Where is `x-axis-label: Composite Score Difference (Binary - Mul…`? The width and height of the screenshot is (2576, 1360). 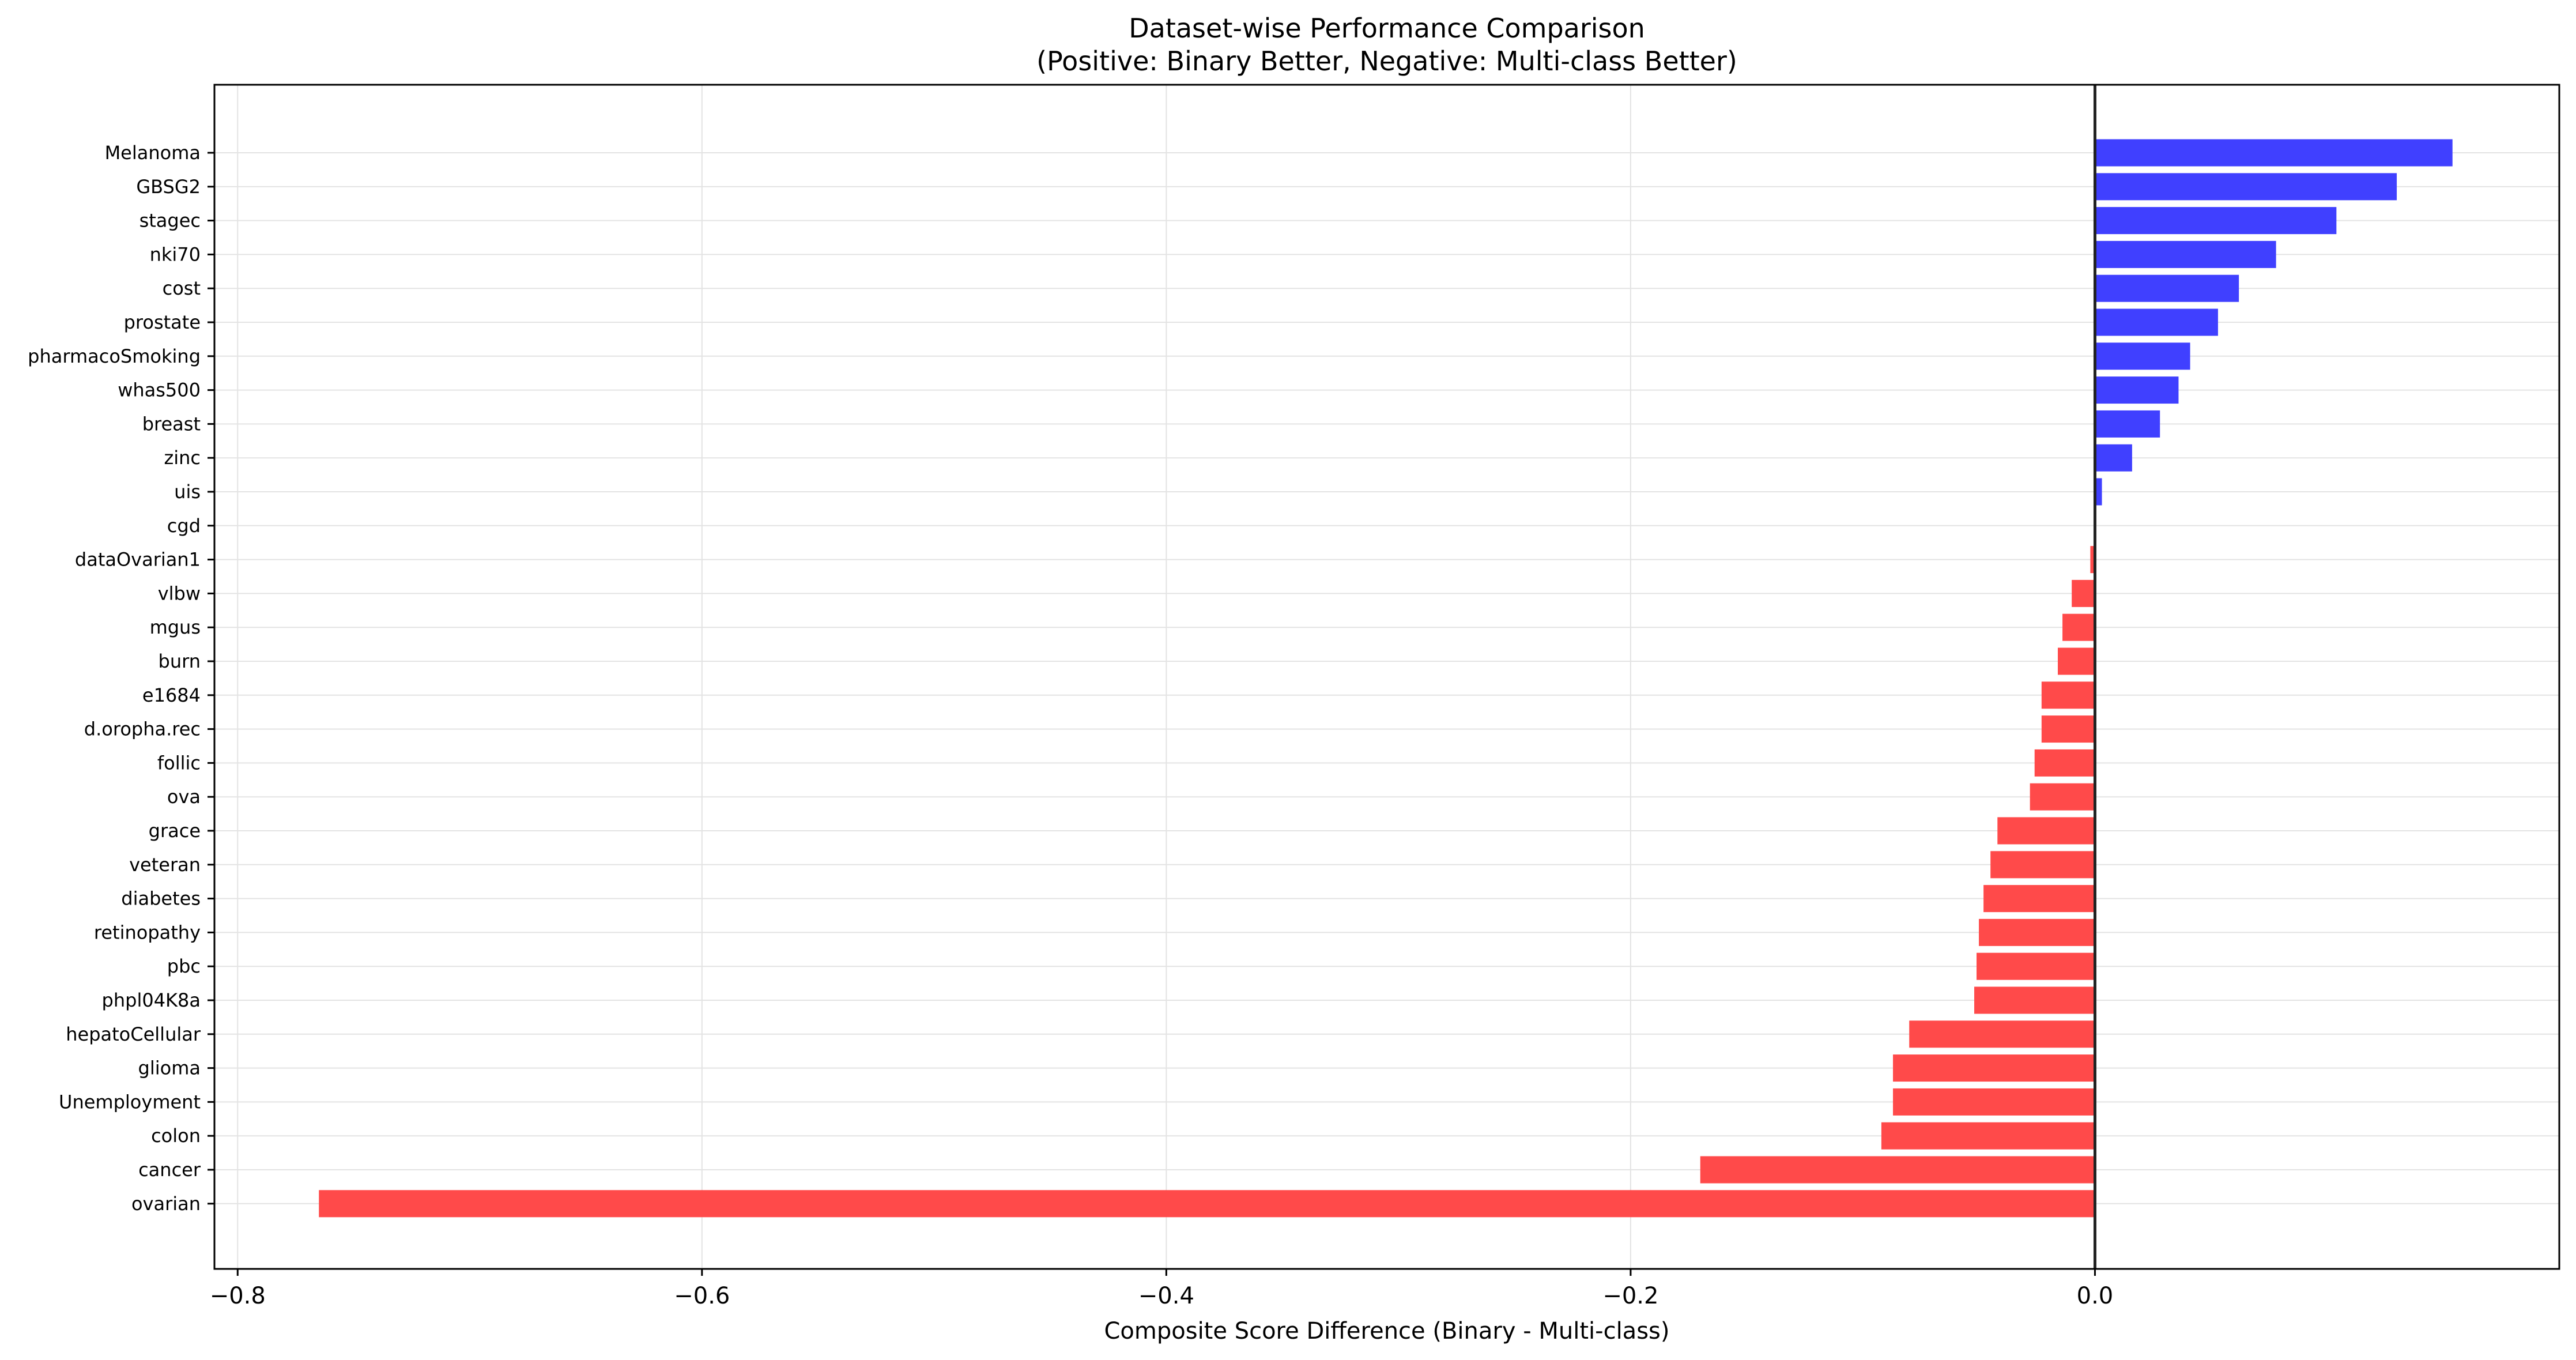 x-axis-label: Composite Score Difference (Binary - Mul… is located at coordinates (1387, 1331).